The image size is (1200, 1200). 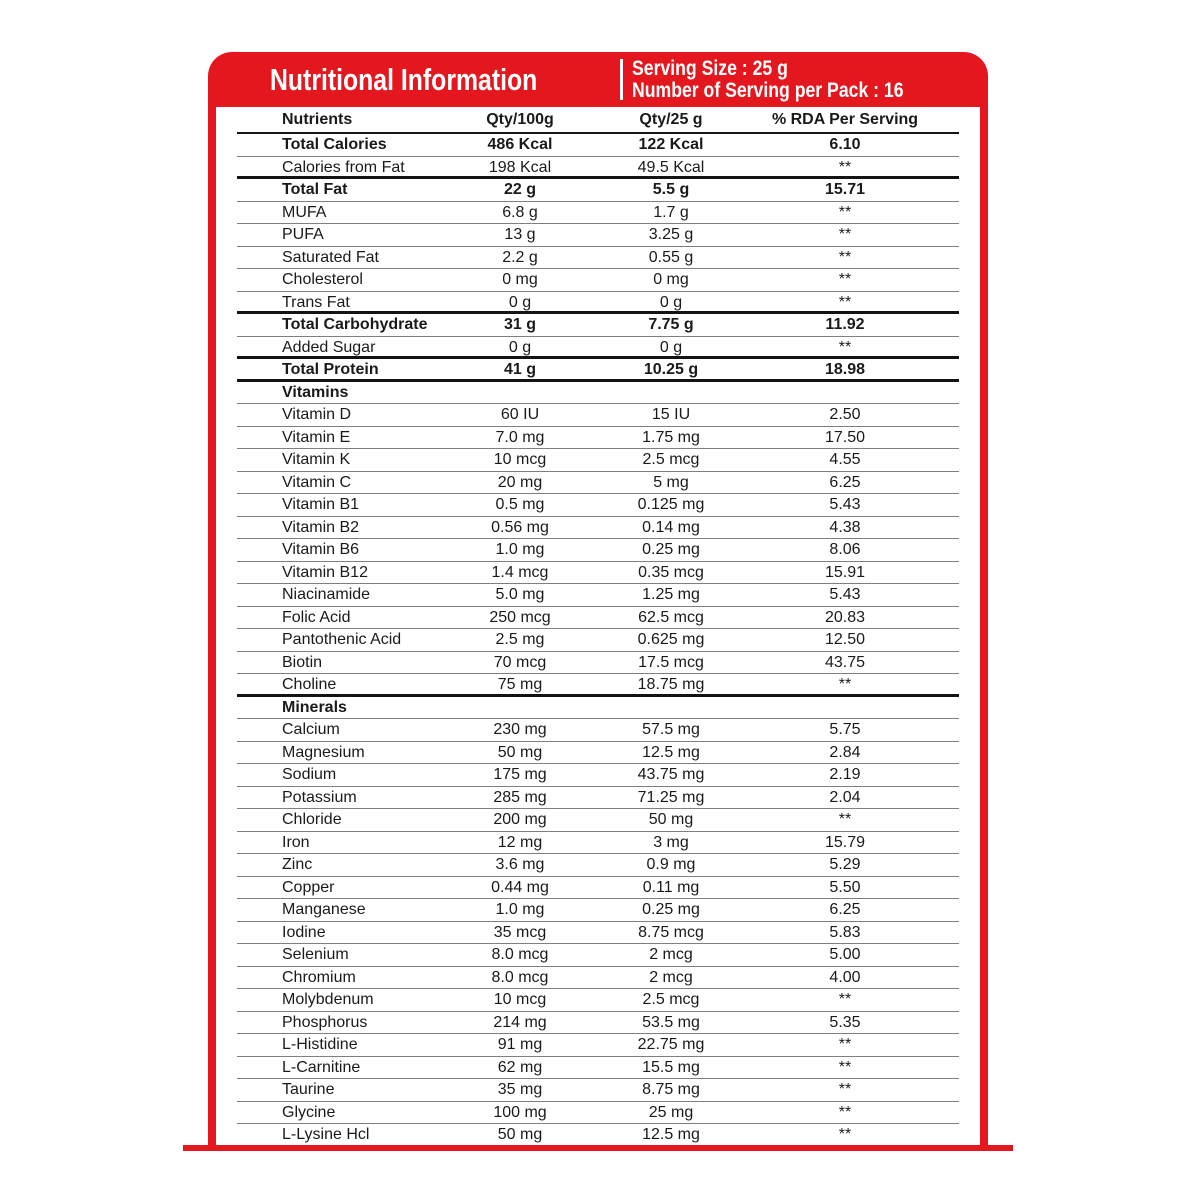 I want to click on nutrient-name: Chromium, so click(x=319, y=977).